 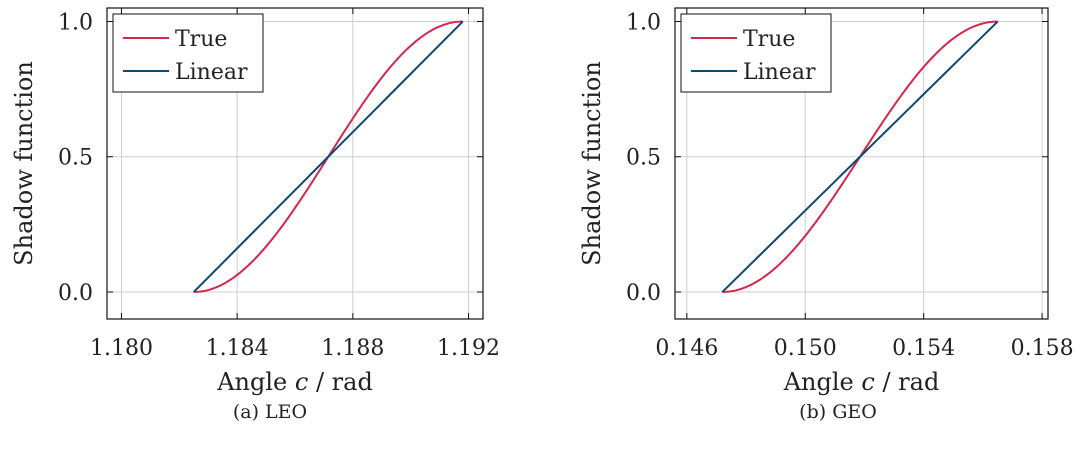 I want to click on x-tick-label: 1.188, so click(x=352, y=348).